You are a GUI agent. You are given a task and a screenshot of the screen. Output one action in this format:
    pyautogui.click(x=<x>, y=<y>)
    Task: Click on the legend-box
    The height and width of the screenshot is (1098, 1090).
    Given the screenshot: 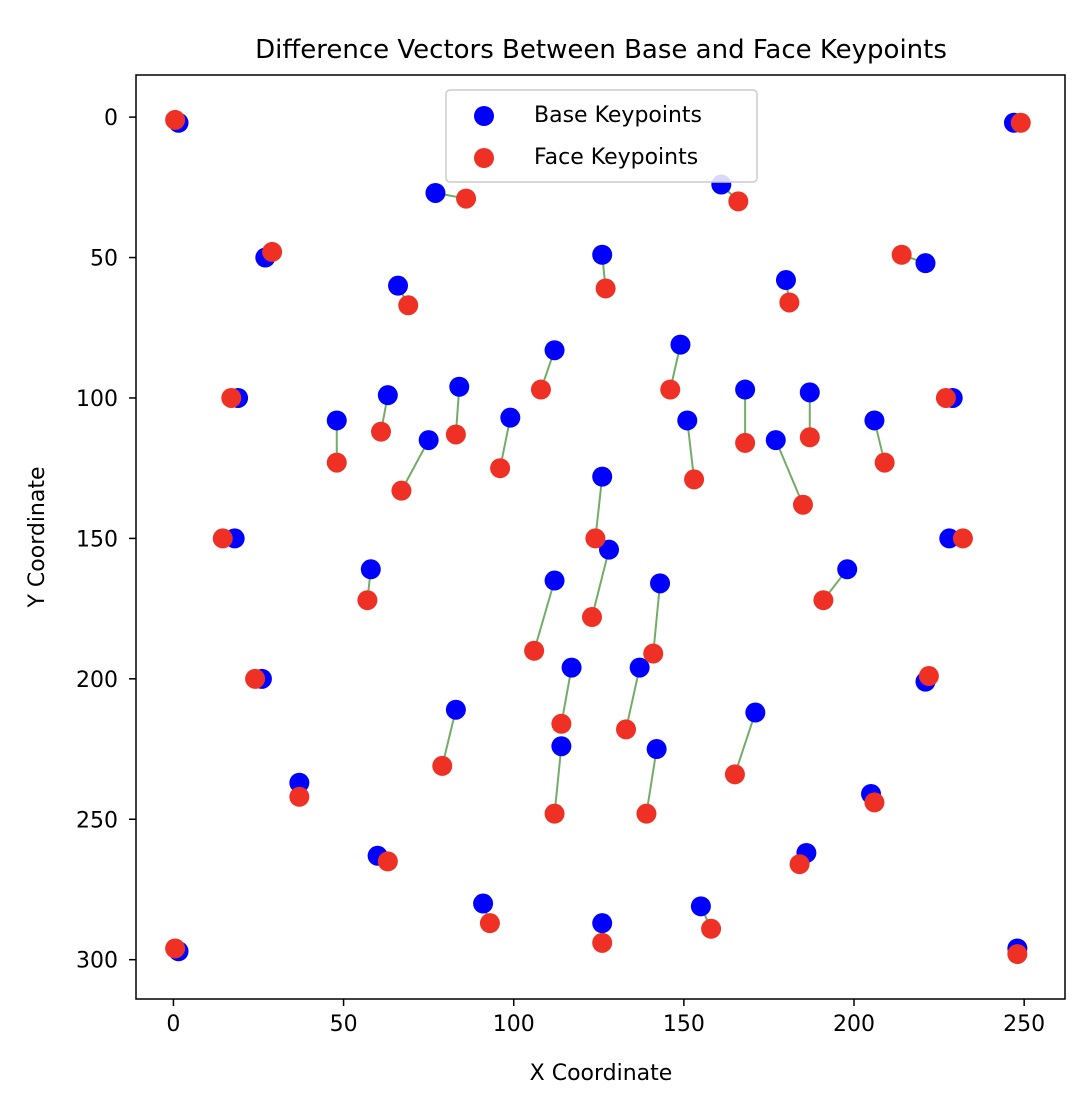 What is the action you would take?
    pyautogui.click(x=601, y=136)
    